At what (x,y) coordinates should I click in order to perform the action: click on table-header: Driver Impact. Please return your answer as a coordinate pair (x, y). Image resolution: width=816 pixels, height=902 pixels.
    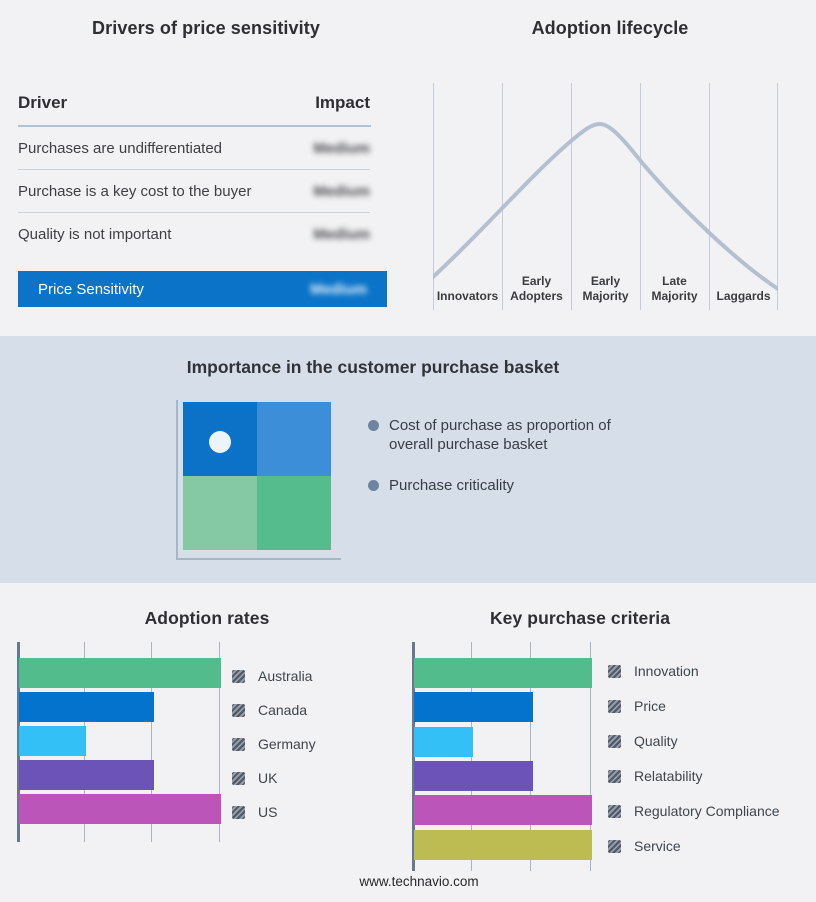
    Looking at the image, I should click on (194, 103).